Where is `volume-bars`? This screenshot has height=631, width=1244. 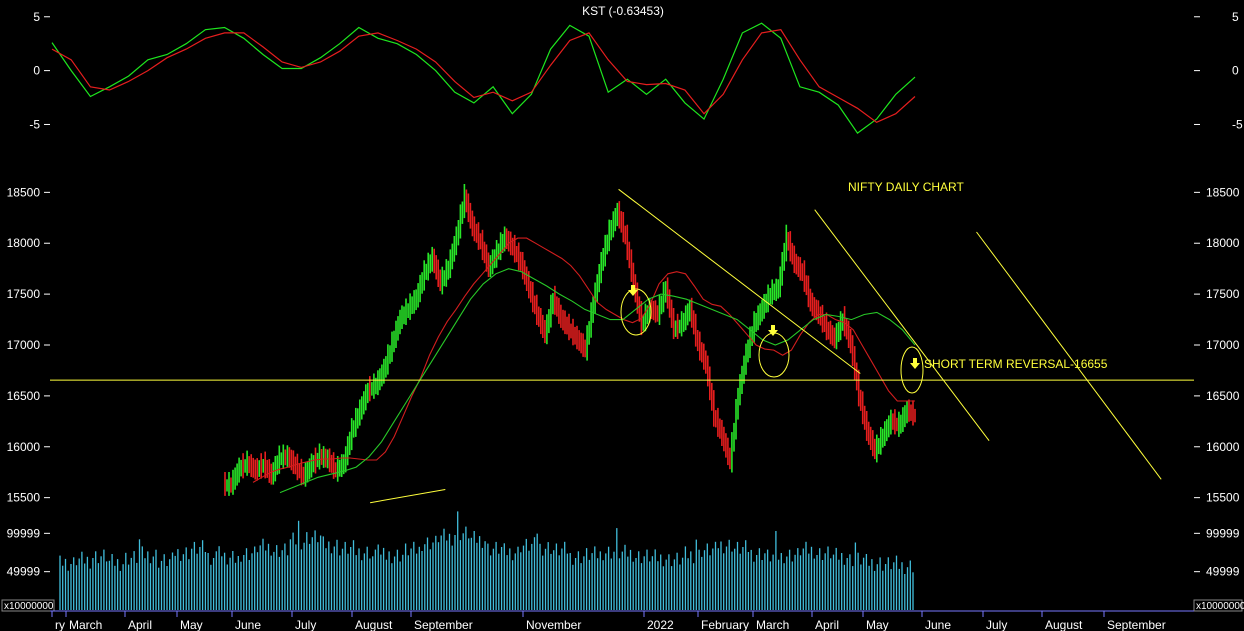
volume-bars is located at coordinates (486, 560).